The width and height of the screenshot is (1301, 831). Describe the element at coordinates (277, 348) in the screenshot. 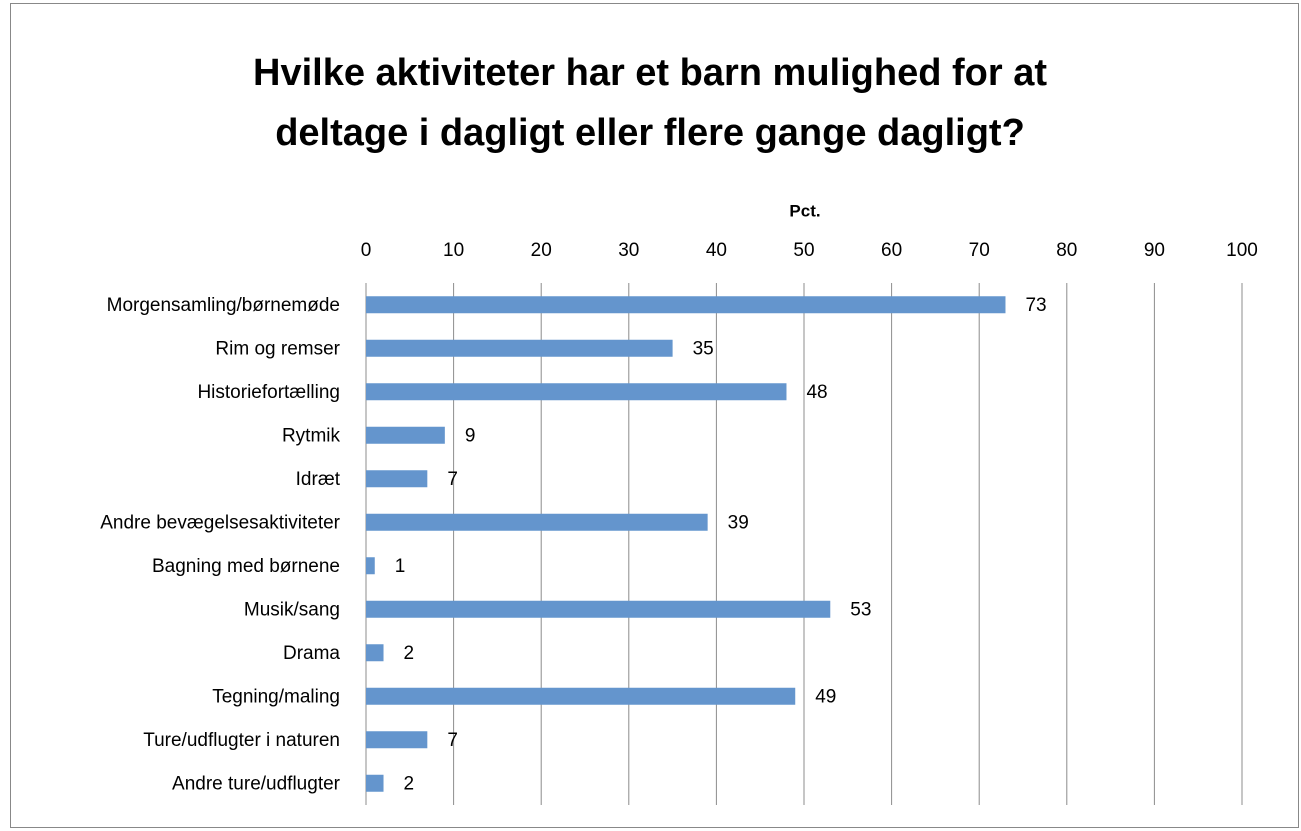

I see `y-tick-label: Rim og remser` at that location.